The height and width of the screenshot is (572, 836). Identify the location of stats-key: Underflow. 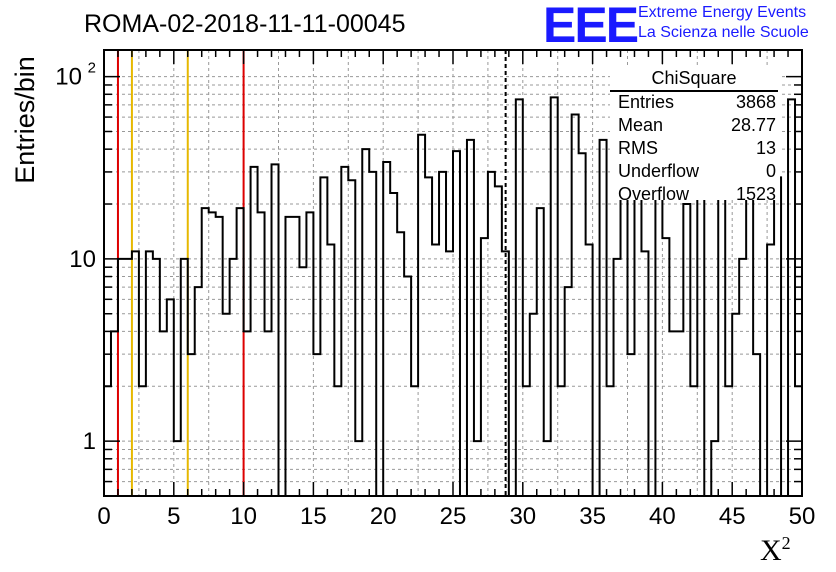
(659, 171).